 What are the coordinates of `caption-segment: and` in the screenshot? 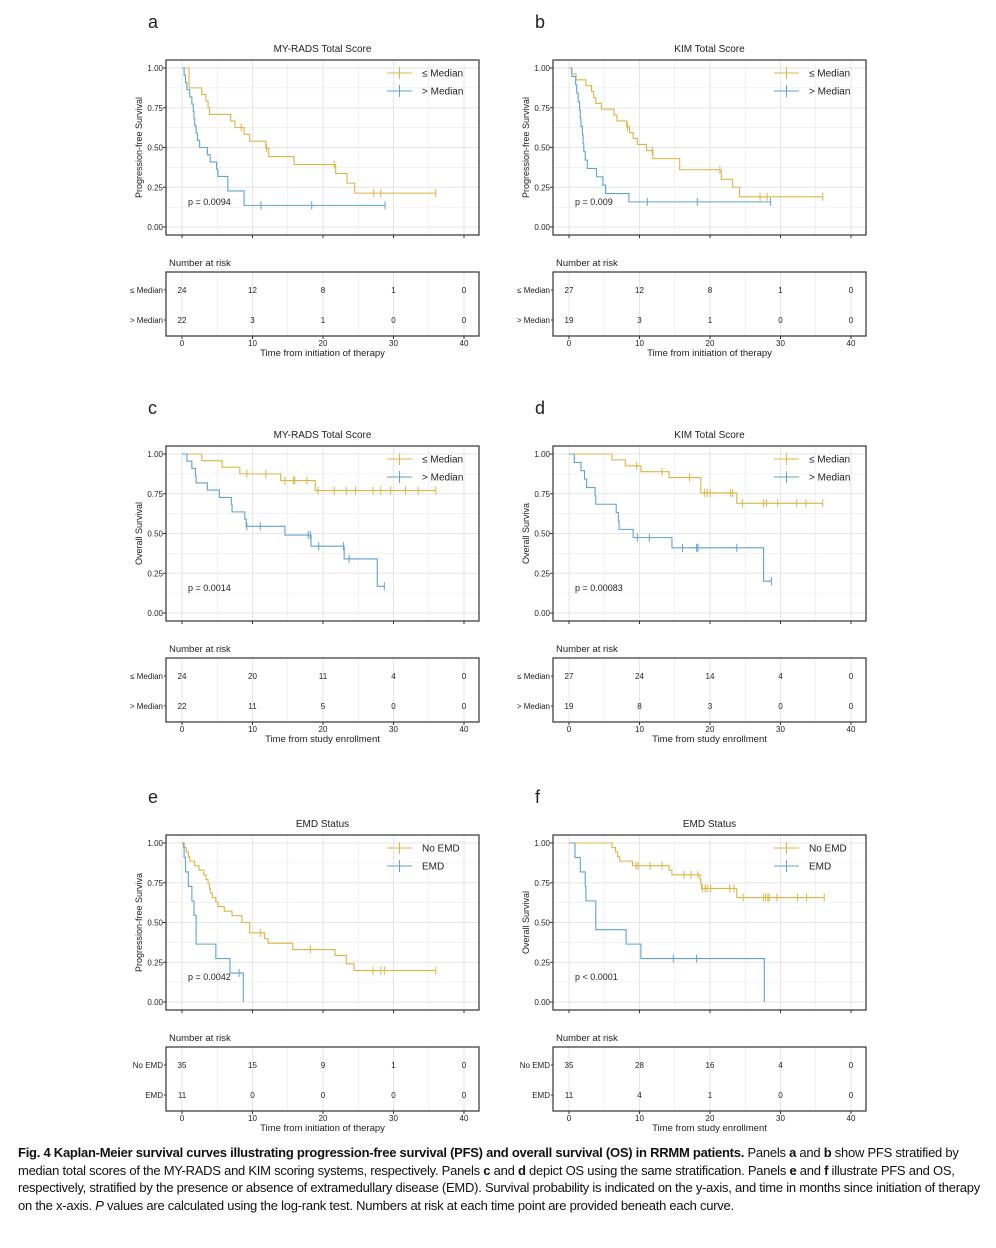 It's located at (504, 1170).